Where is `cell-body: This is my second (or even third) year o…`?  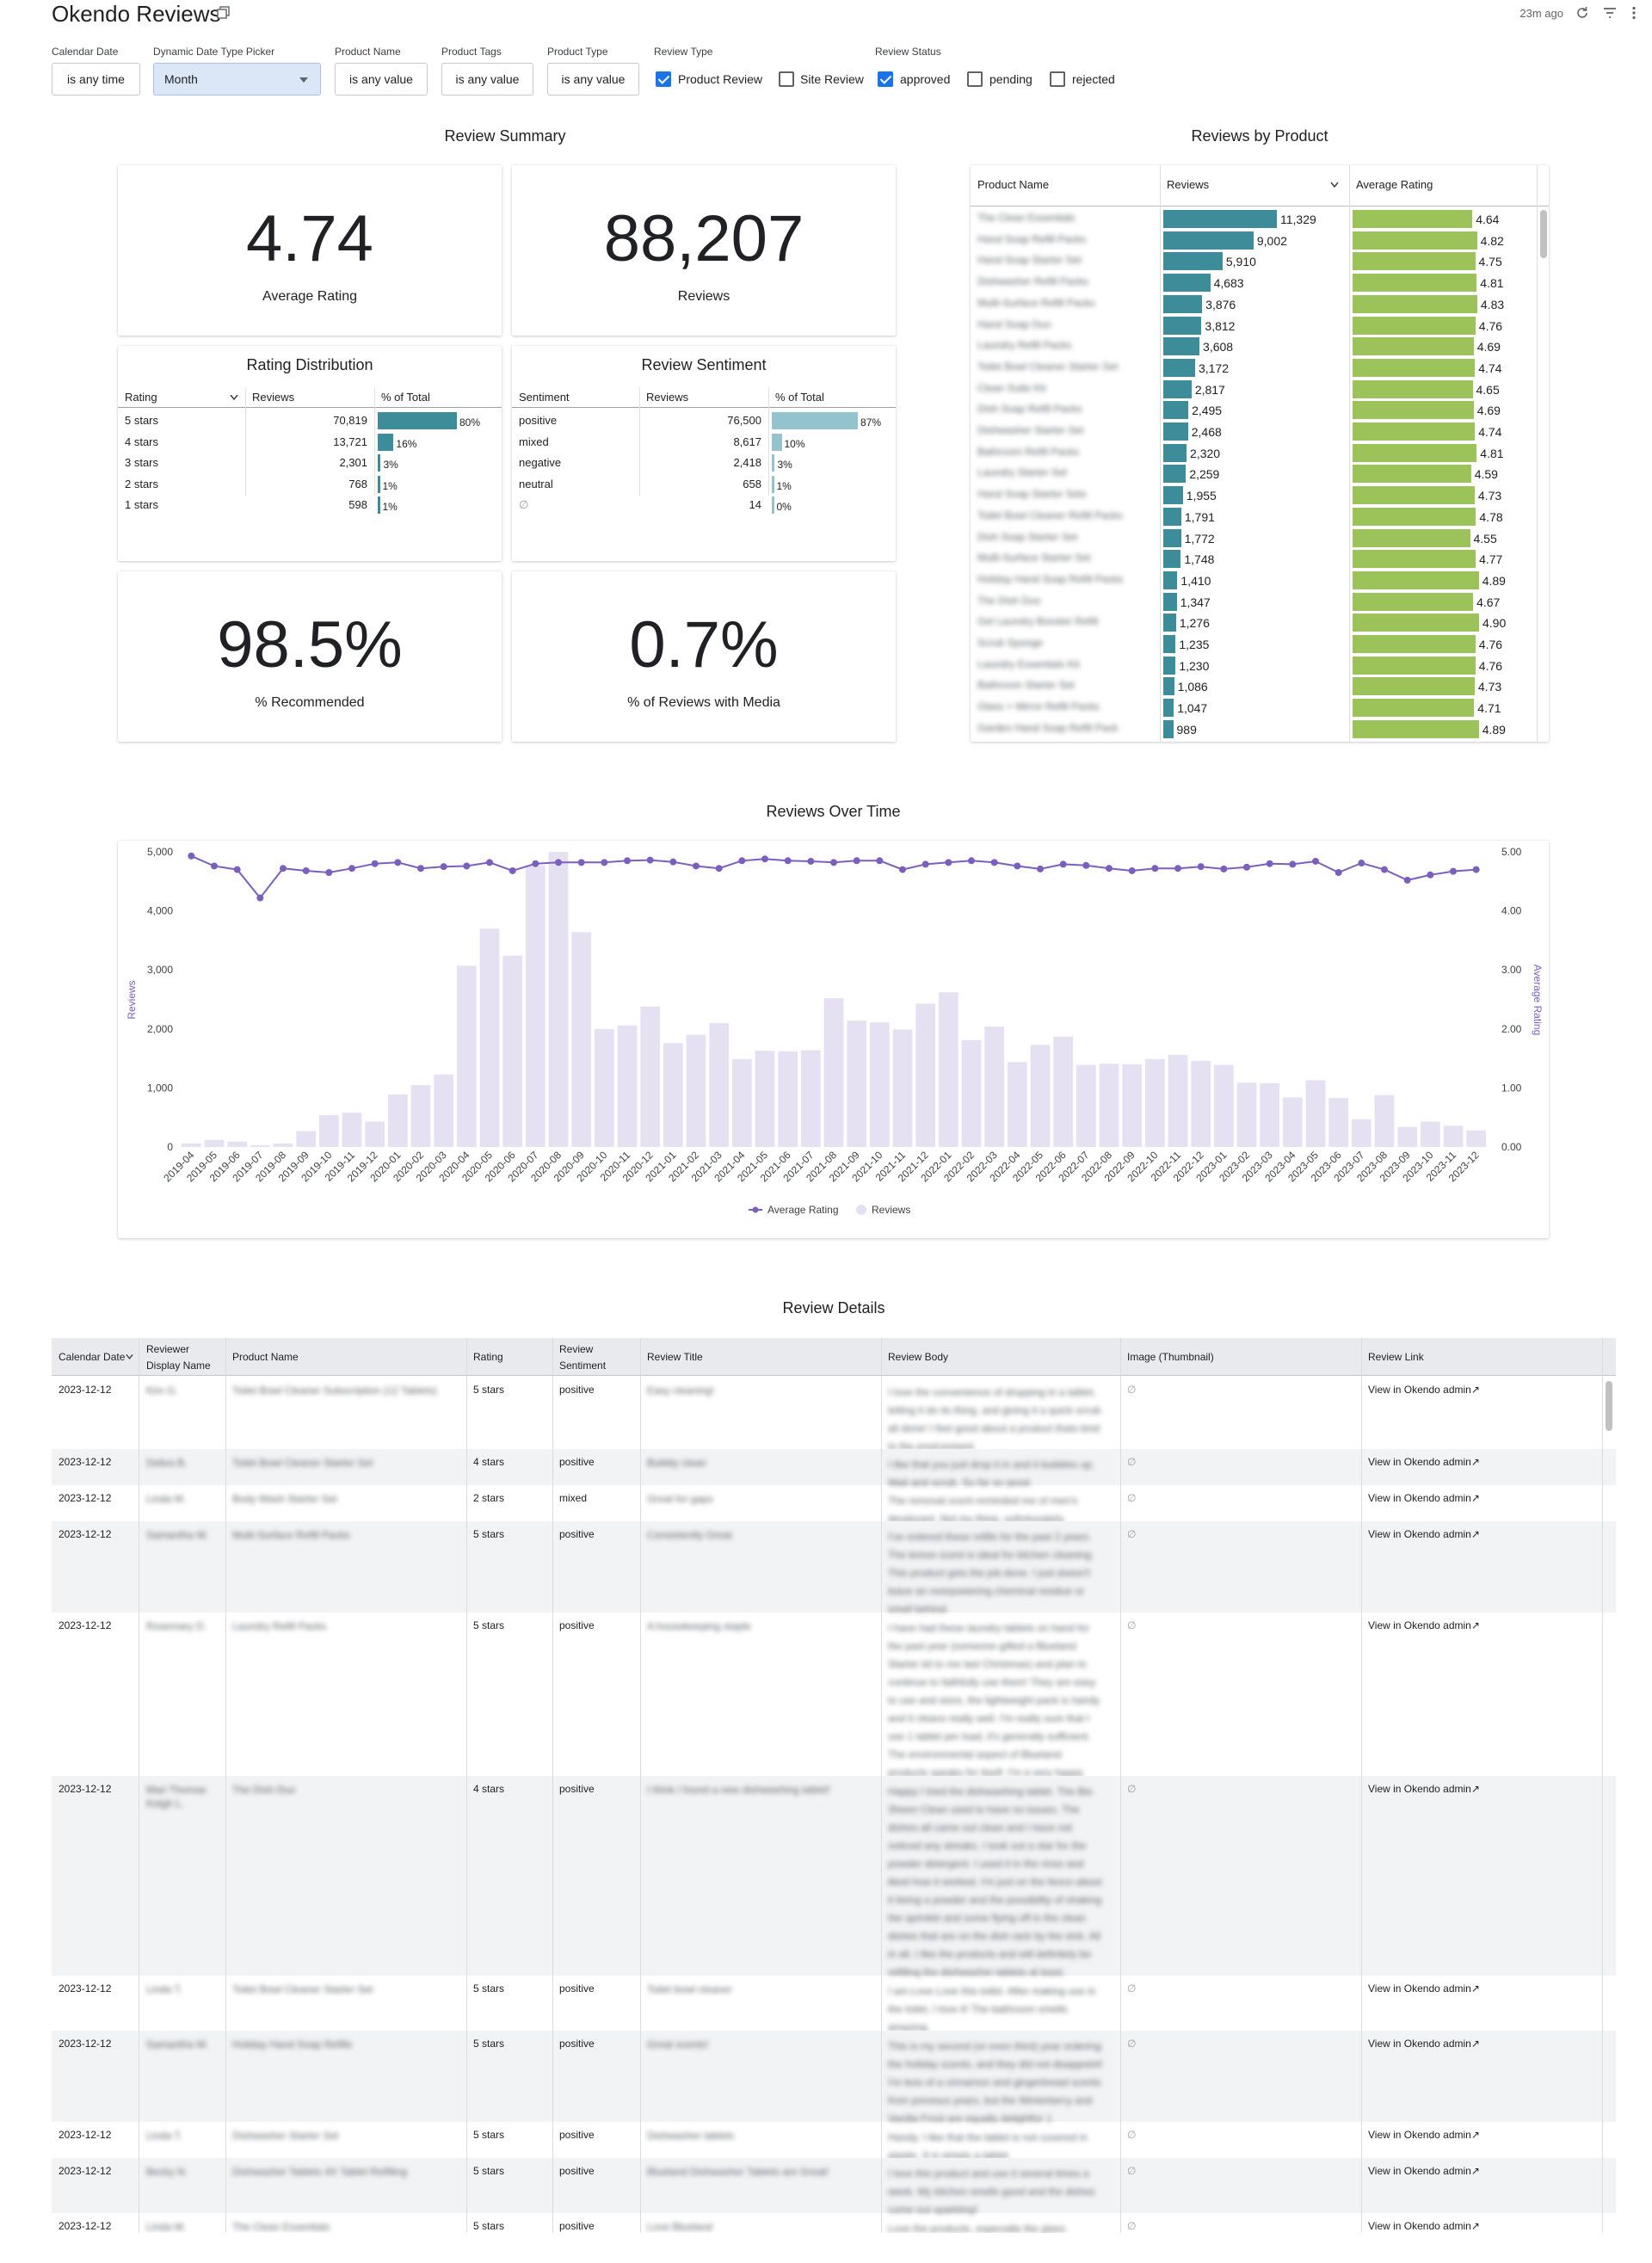
cell-body: This is my second (or even third) year o… is located at coordinates (995, 2082).